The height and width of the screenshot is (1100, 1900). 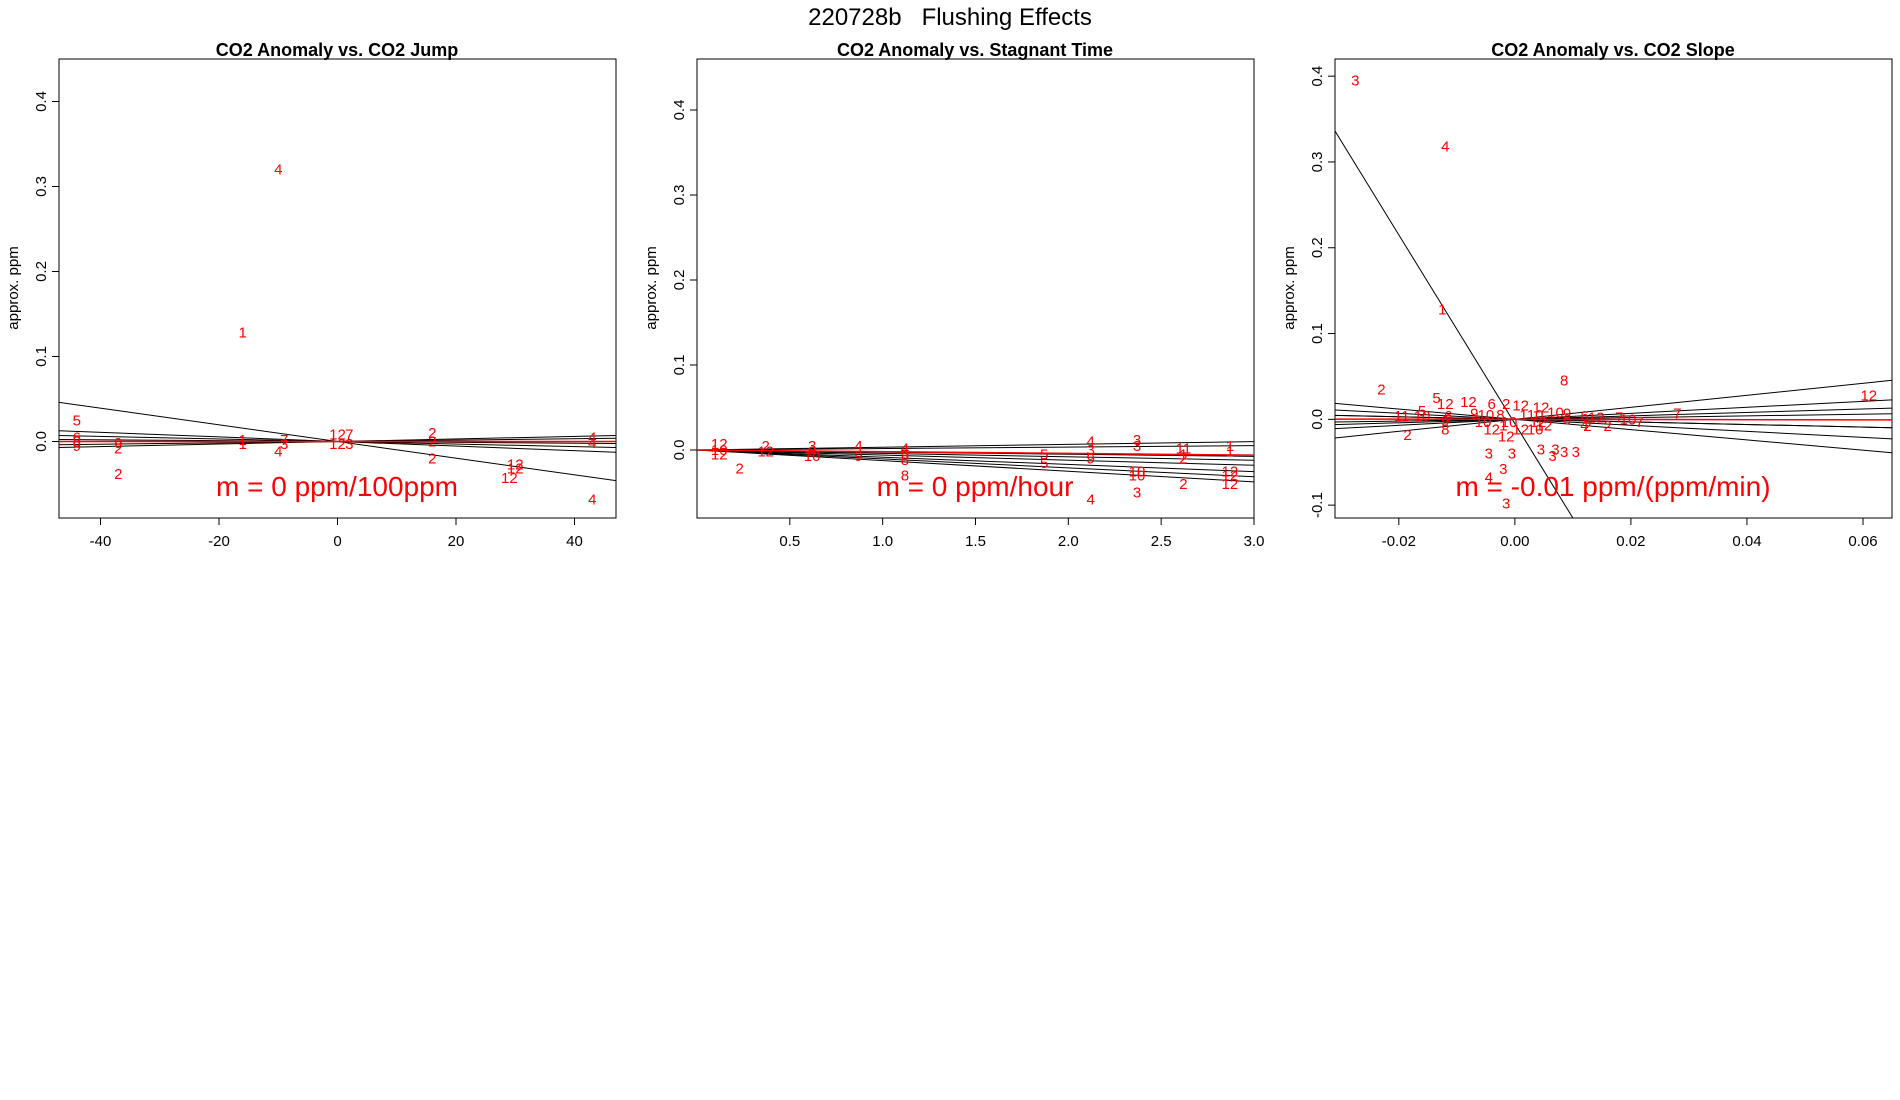 What do you see at coordinates (1317, 247) in the screenshot?
I see `y-tick-label: 0.2` at bounding box center [1317, 247].